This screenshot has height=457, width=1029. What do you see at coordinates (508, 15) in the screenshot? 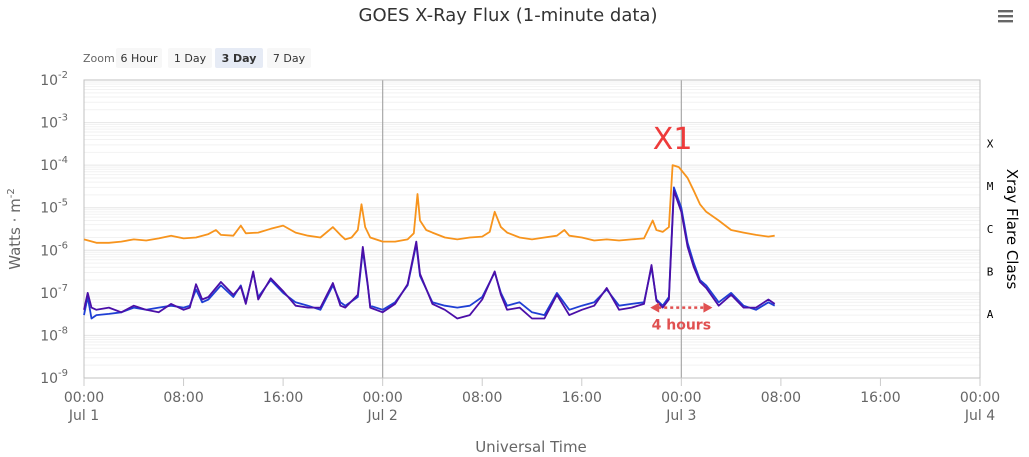
I see `chart-title: GOES X-Ray Flux (1-minute data)` at bounding box center [508, 15].